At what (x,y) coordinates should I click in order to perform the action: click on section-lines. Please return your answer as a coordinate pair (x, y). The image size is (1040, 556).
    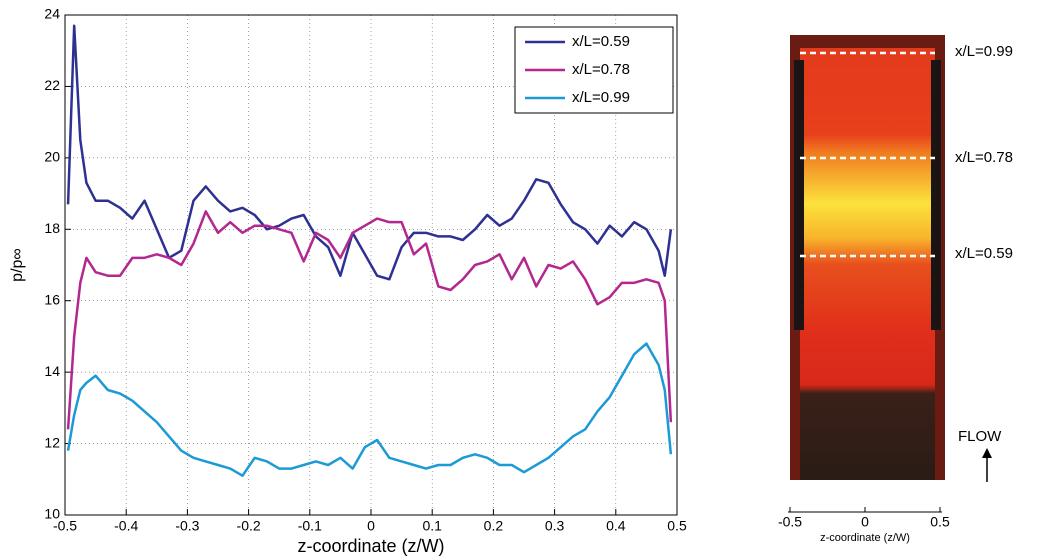
    Looking at the image, I should click on (867, 154).